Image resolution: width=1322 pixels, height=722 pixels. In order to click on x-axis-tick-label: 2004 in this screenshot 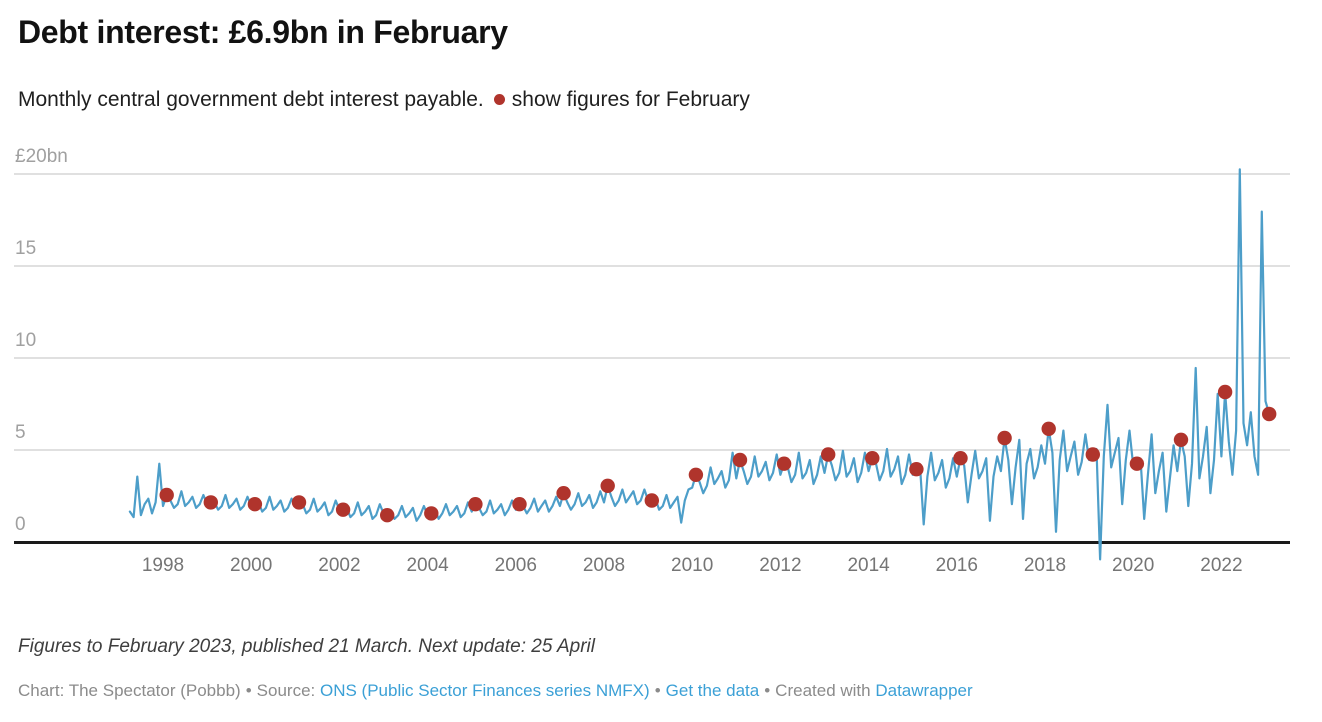, I will do `click(427, 565)`.